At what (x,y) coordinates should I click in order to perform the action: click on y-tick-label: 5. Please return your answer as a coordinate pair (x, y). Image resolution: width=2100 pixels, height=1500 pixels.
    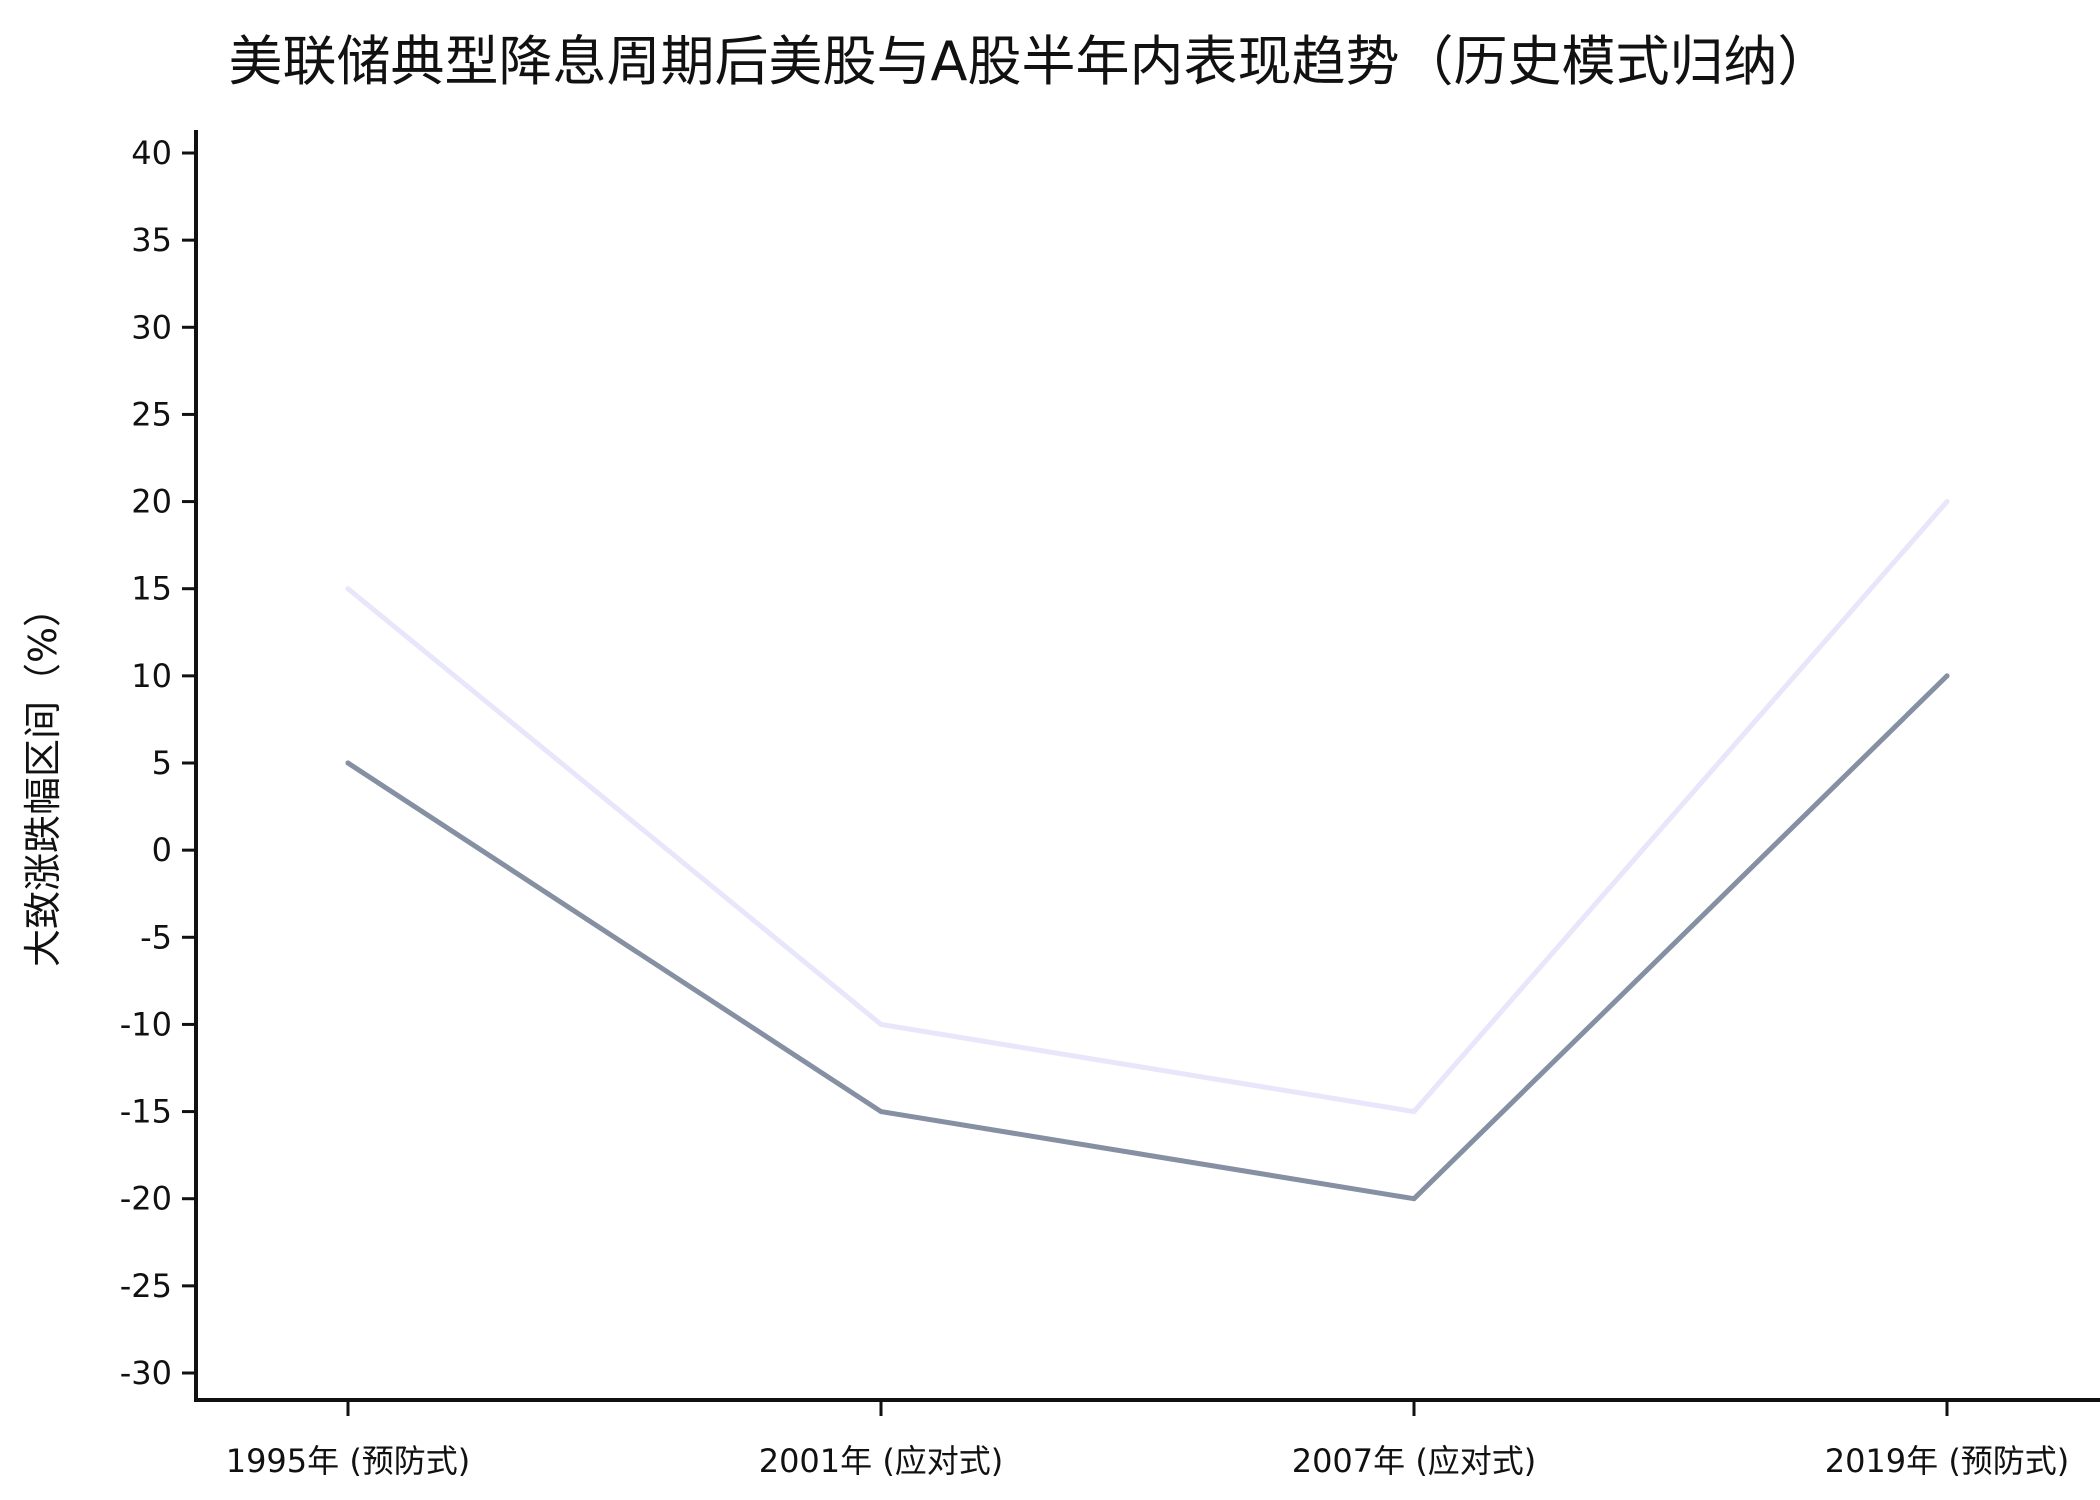
    Looking at the image, I should click on (162, 763).